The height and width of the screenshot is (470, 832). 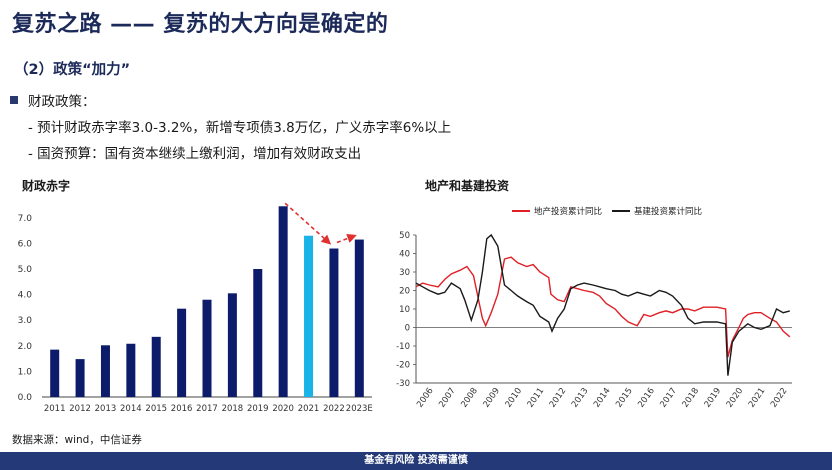 What do you see at coordinates (207, 409) in the screenshot?
I see `bar-x-tick-label: 2017` at bounding box center [207, 409].